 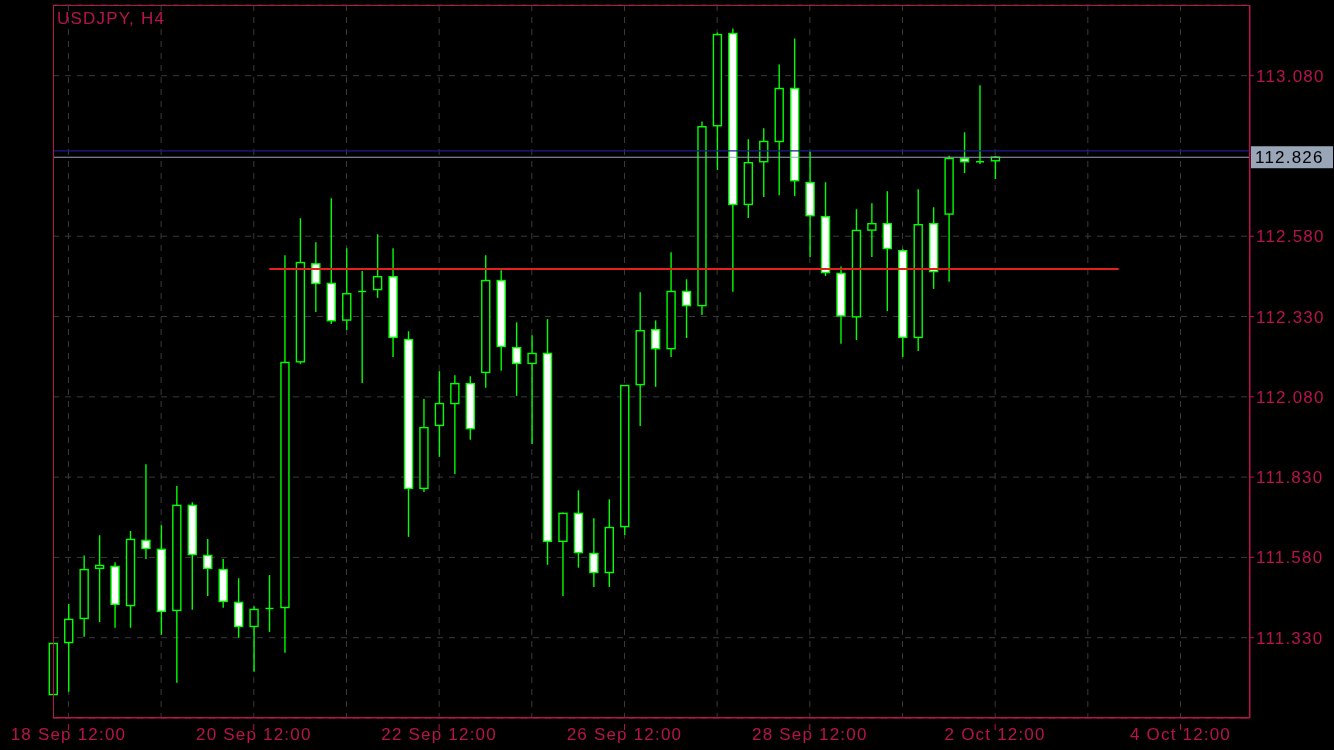 I want to click on x-tick-label: 22 Sep 12:00, so click(x=439, y=734).